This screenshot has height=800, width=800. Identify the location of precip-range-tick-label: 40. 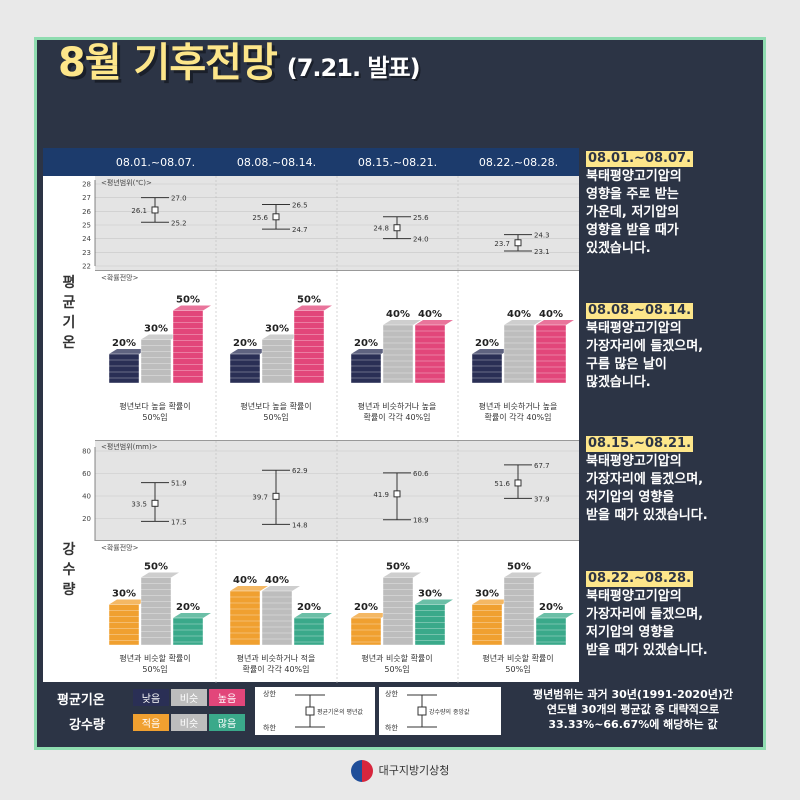
(86, 497).